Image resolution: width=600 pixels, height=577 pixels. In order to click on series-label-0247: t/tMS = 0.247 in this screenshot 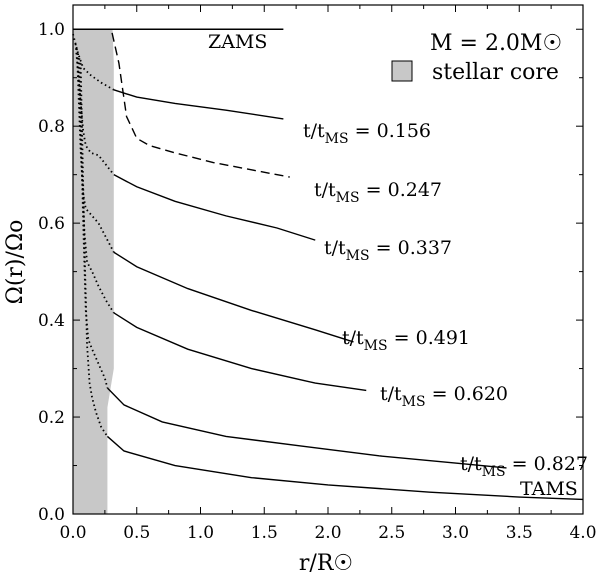, I will do `click(378, 192)`.